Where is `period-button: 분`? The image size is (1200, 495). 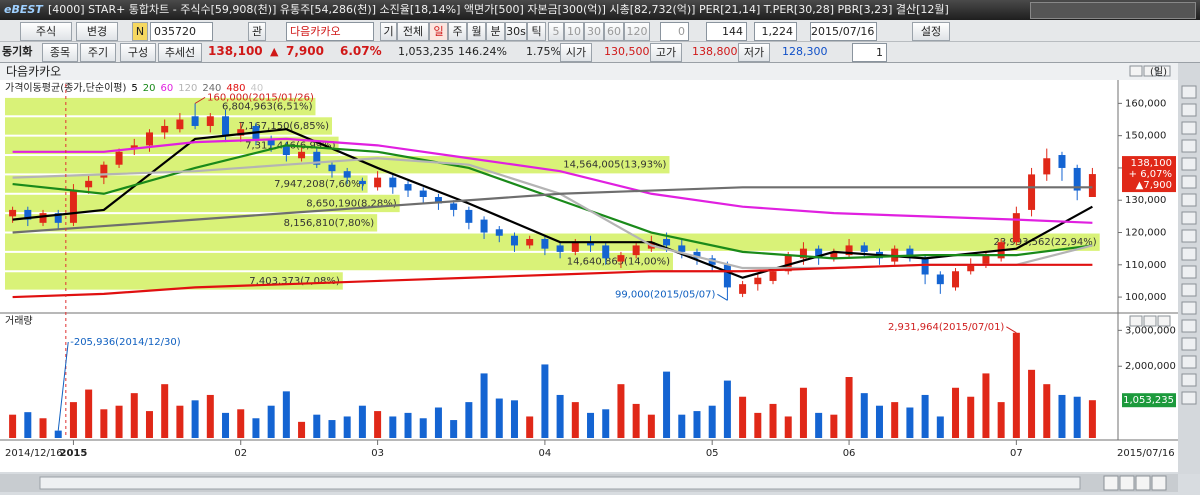
period-button: 분 is located at coordinates (495, 31).